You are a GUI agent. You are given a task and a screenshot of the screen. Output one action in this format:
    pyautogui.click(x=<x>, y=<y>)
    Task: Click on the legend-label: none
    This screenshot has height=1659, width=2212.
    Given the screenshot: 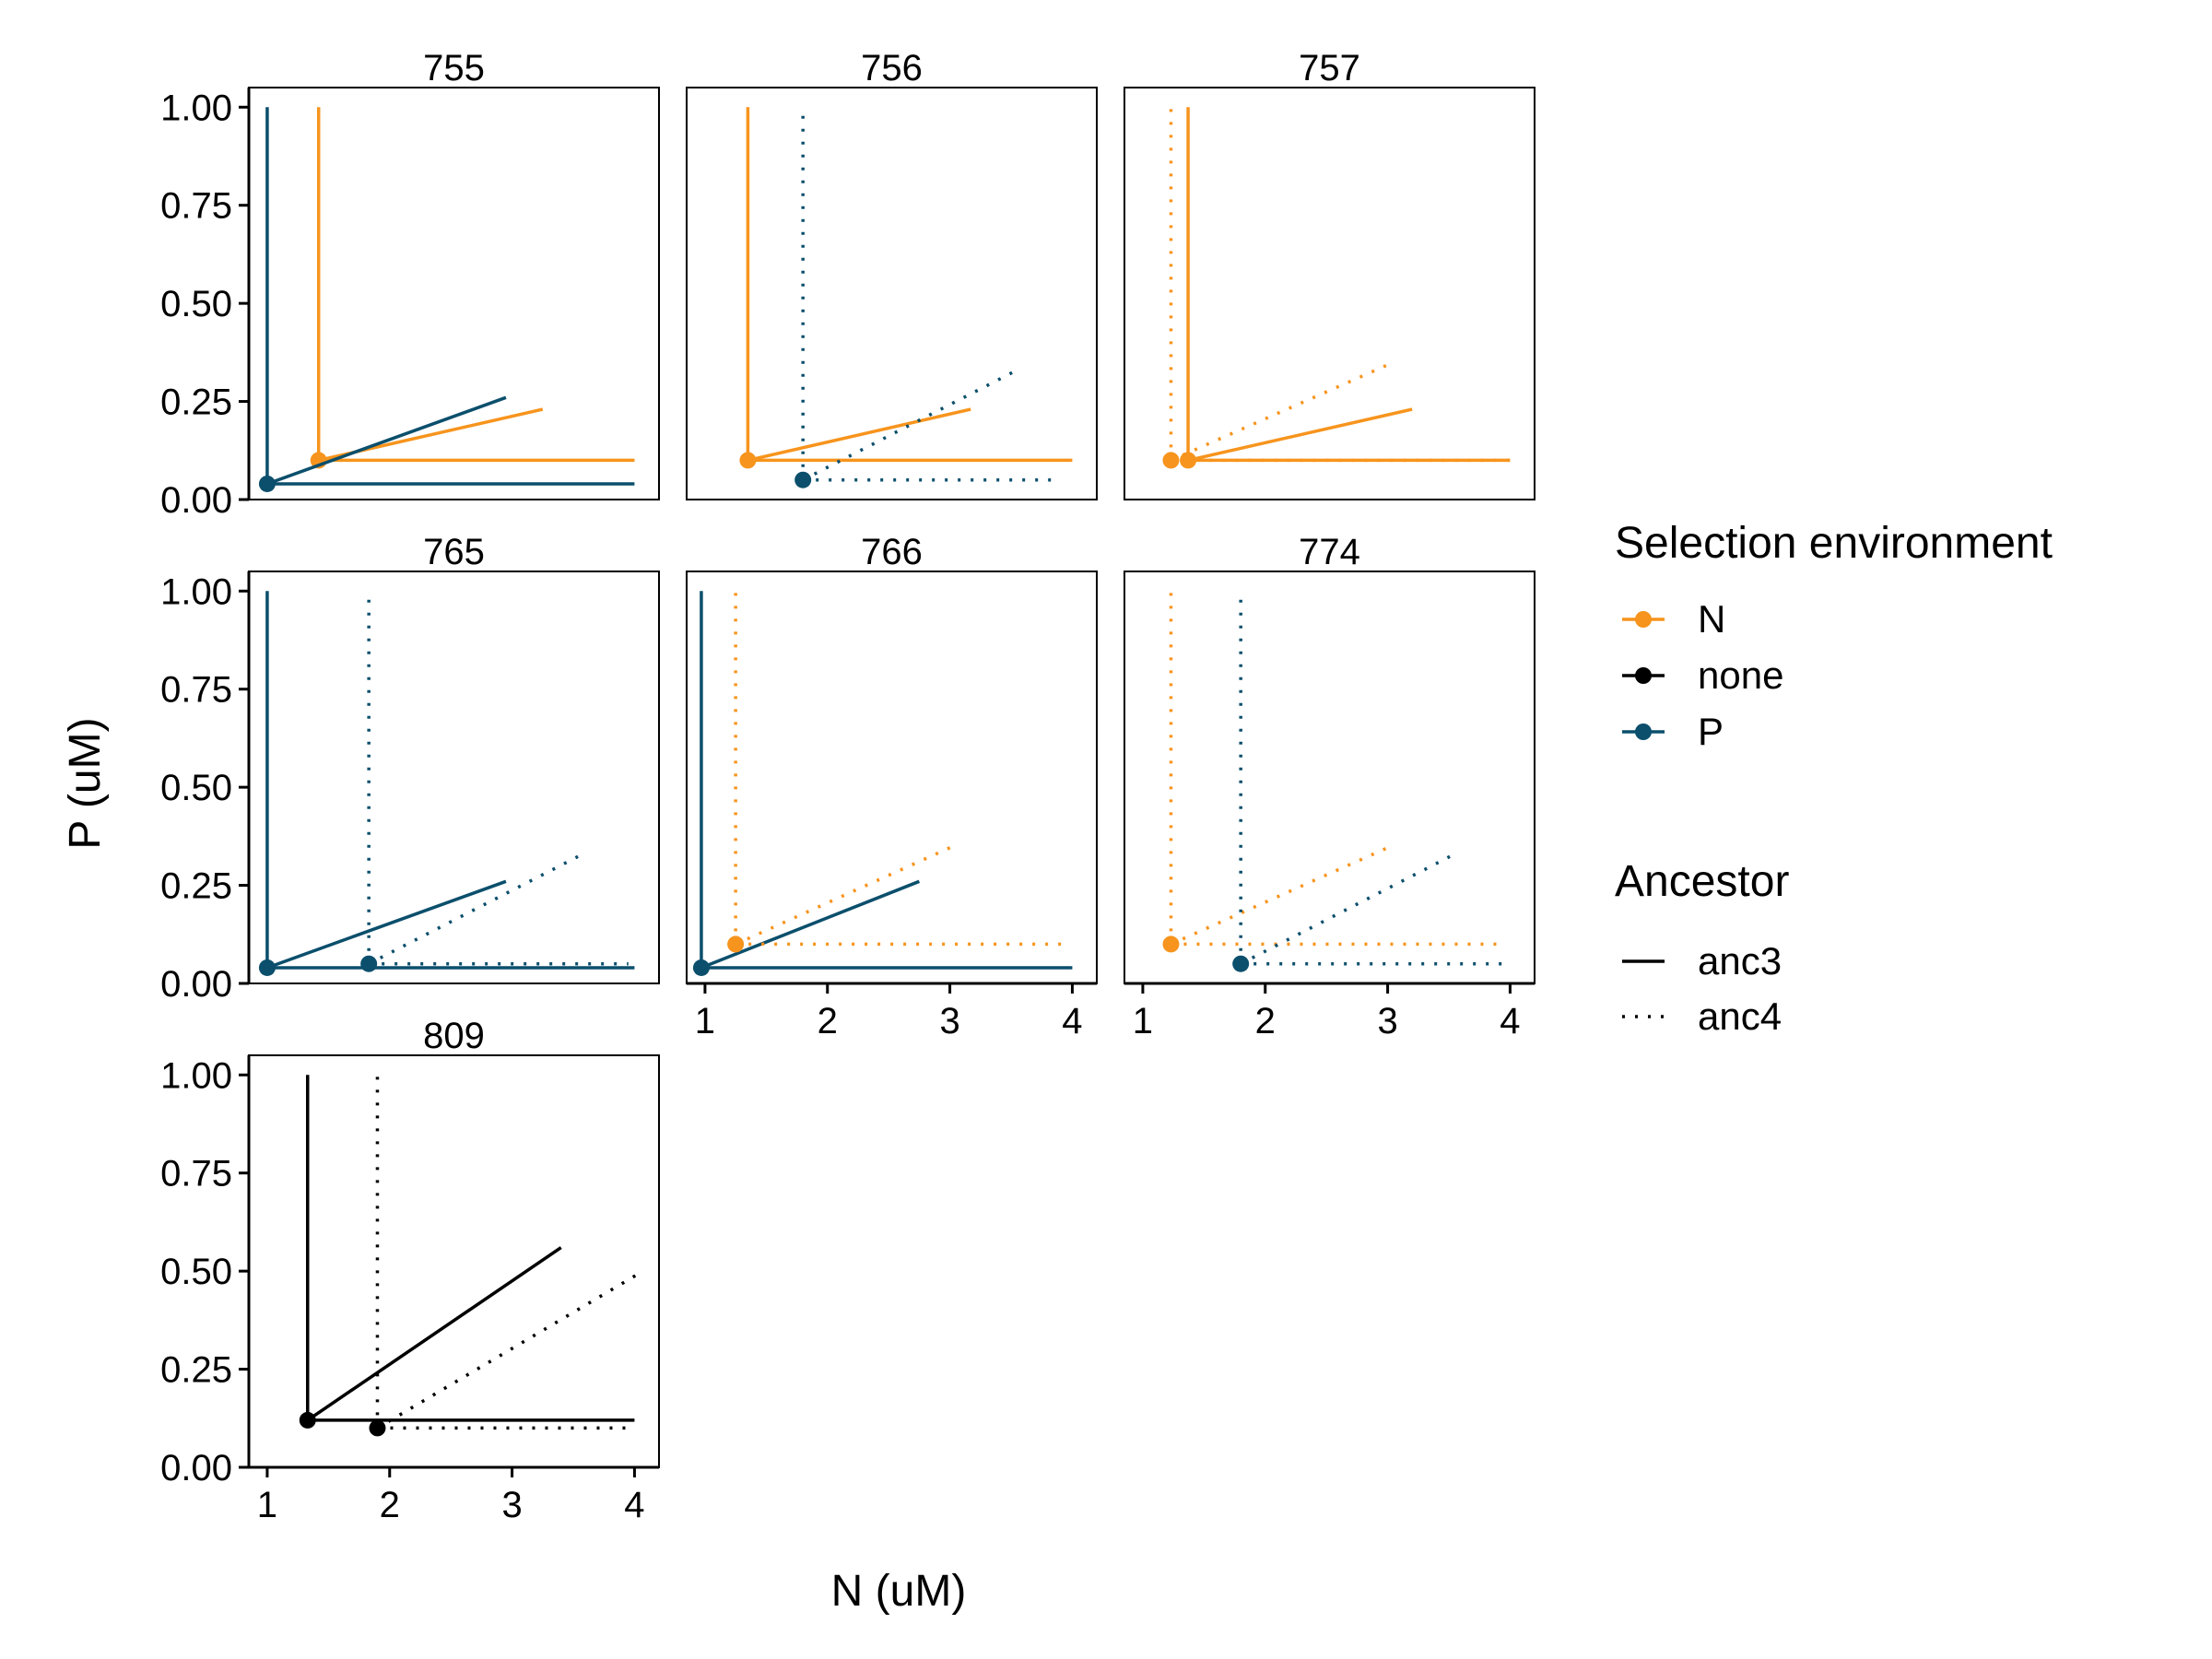 What is the action you would take?
    pyautogui.click(x=1740, y=675)
    